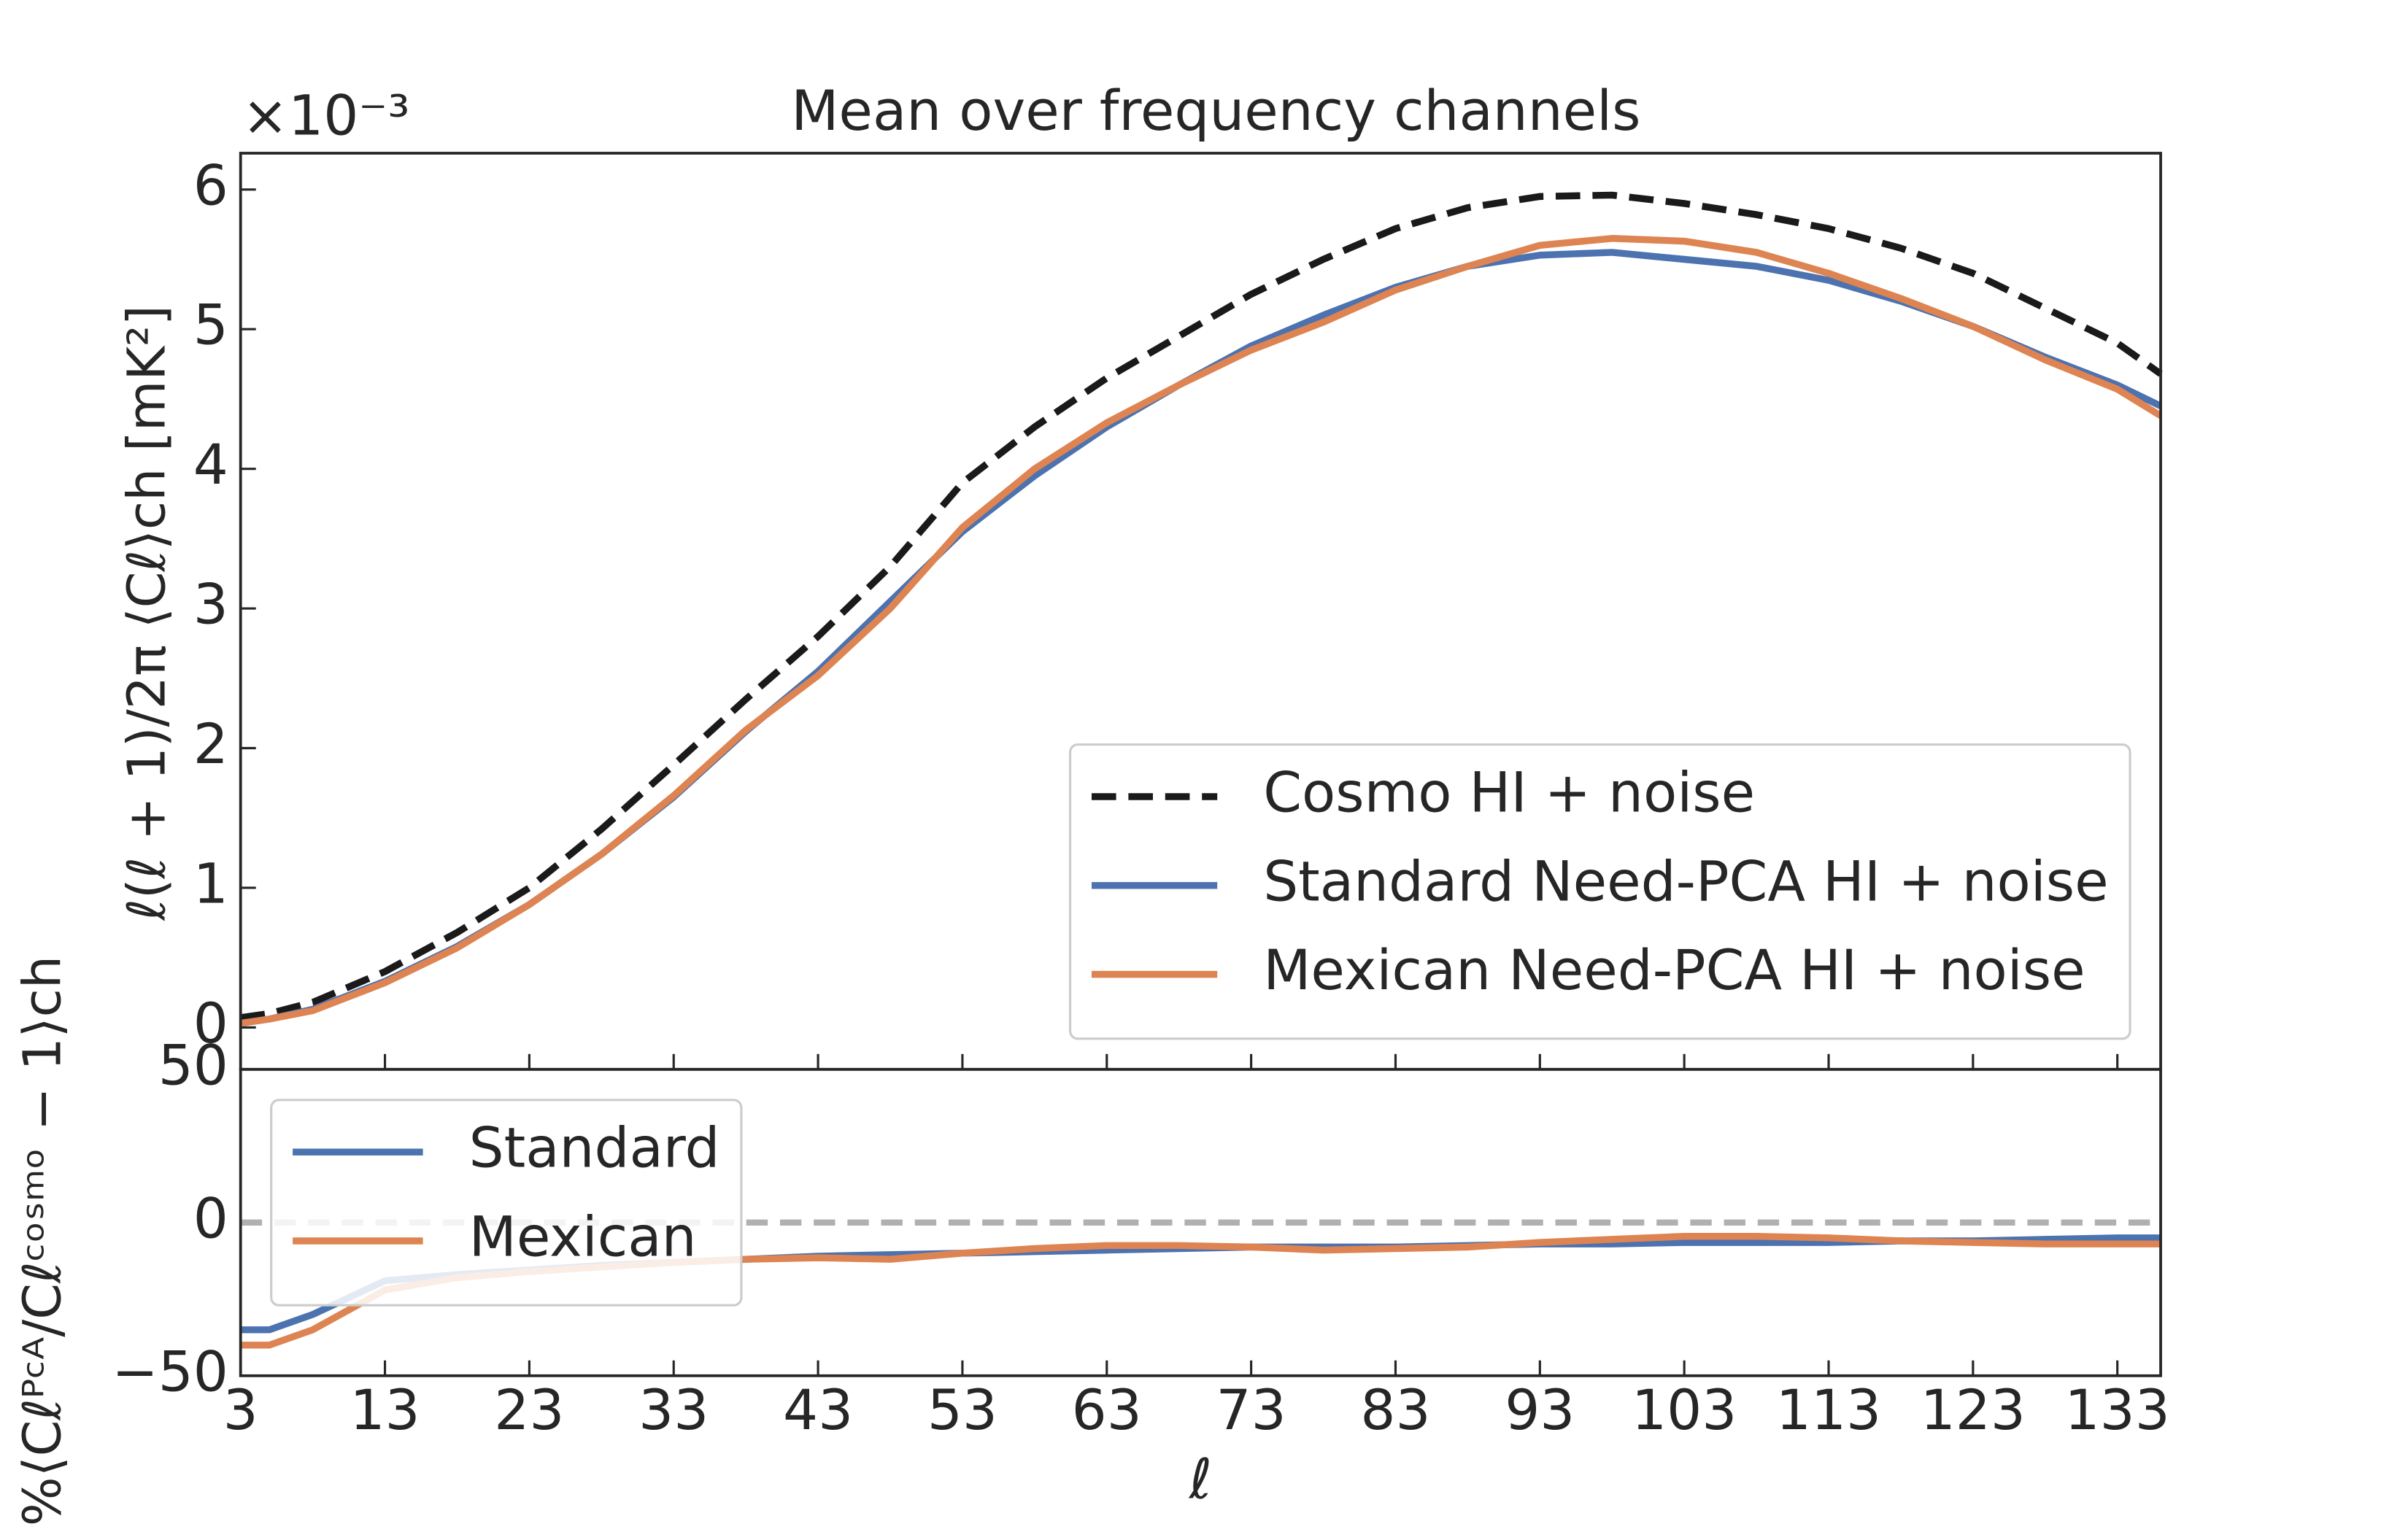 Image resolution: width=2408 pixels, height=1532 pixels. What do you see at coordinates (1674, 970) in the screenshot?
I see `legend-label: Mexican Need-PCA HI + noise` at bounding box center [1674, 970].